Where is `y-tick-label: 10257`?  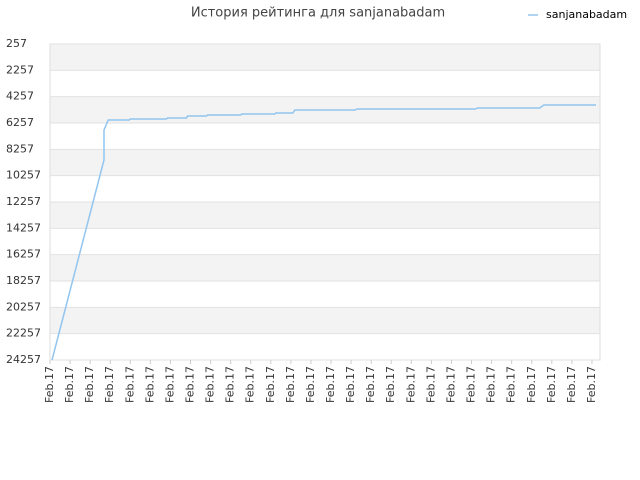 y-tick-label: 10257 is located at coordinates (23, 175).